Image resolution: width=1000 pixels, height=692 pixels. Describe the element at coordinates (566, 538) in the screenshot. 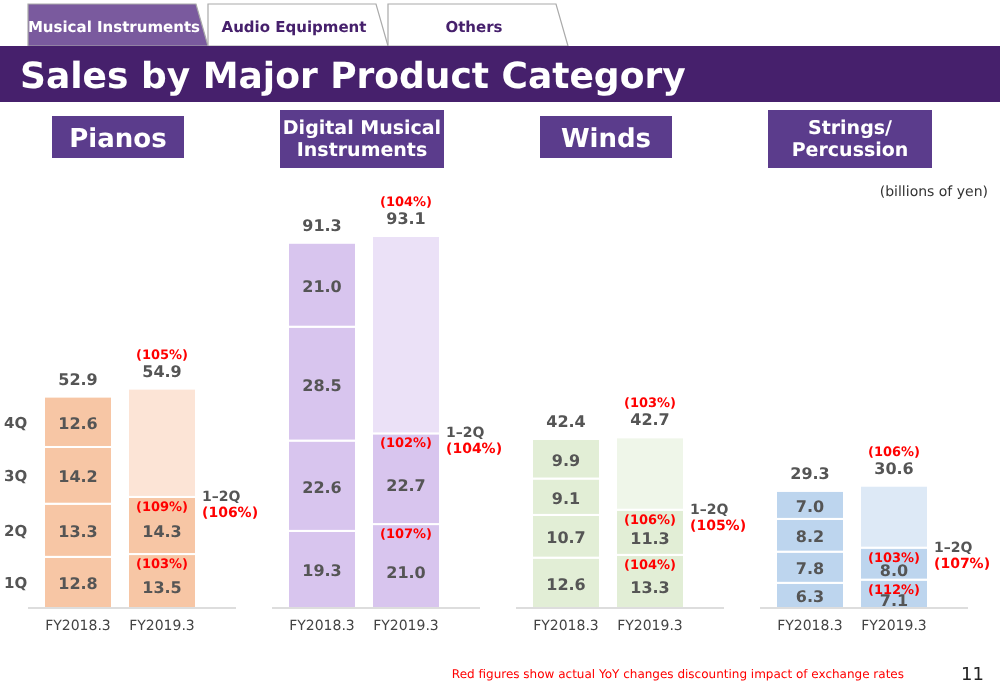

I see `data-label: 10.7` at that location.